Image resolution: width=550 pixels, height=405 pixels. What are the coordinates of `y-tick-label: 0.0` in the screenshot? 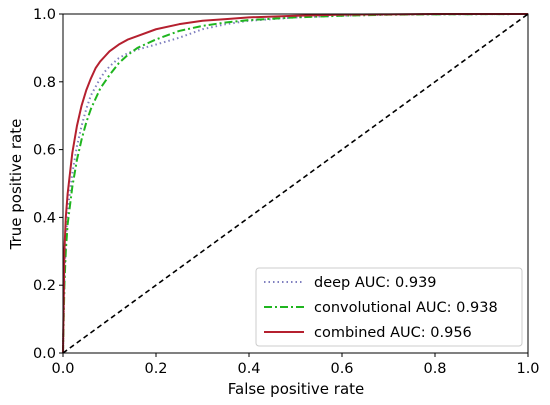 It's located at (44, 354).